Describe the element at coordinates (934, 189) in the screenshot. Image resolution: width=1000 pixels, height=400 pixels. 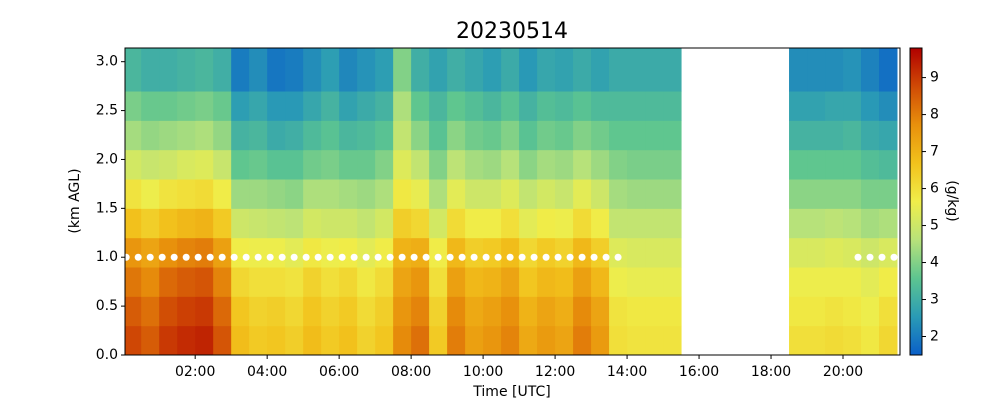
I see `colorbar-tick-label: 6` at that location.